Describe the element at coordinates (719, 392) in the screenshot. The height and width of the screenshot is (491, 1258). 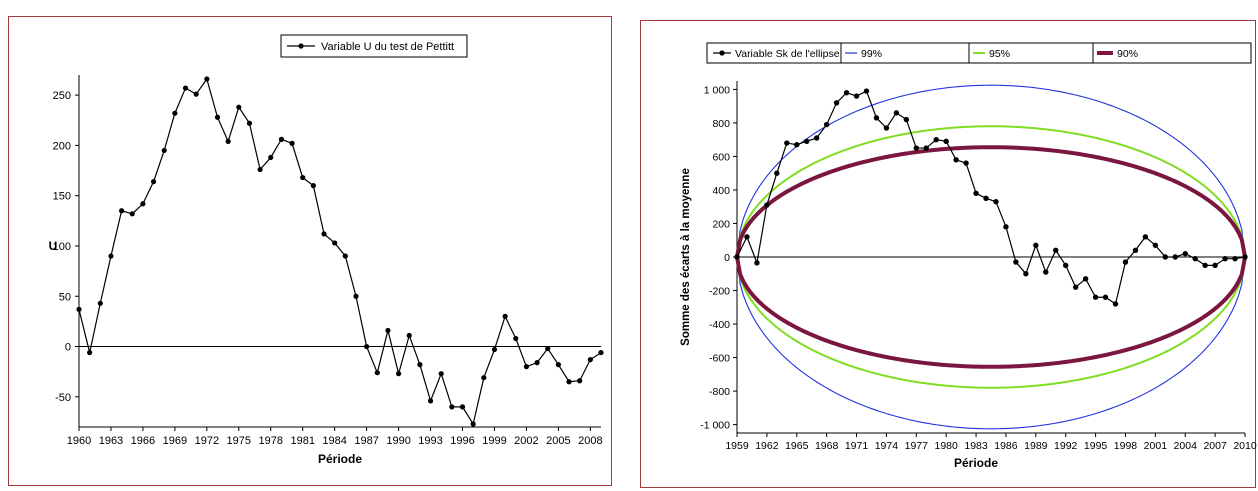
I see `y-tick-label: -800` at that location.